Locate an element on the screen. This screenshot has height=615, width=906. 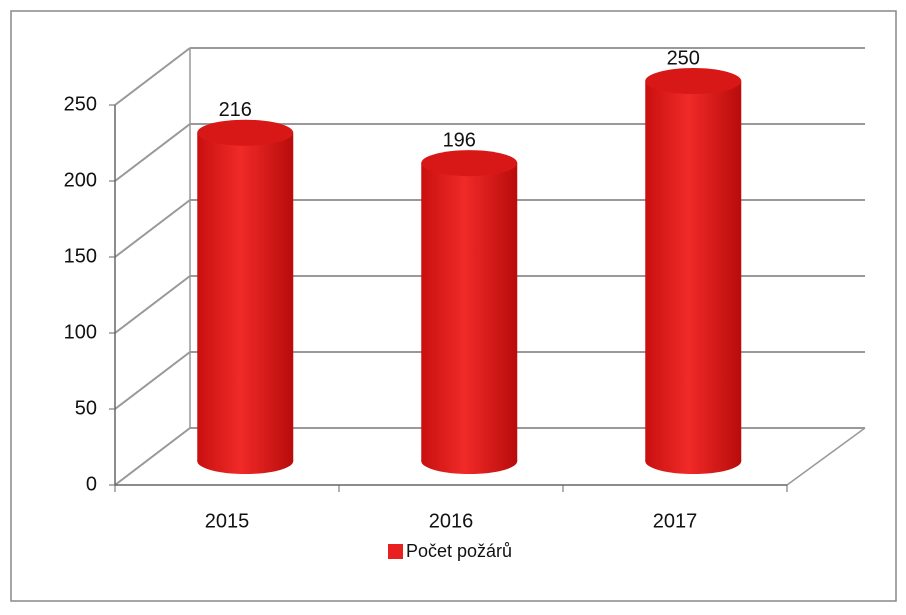
y-tick-label: 250 is located at coordinates (80, 104).